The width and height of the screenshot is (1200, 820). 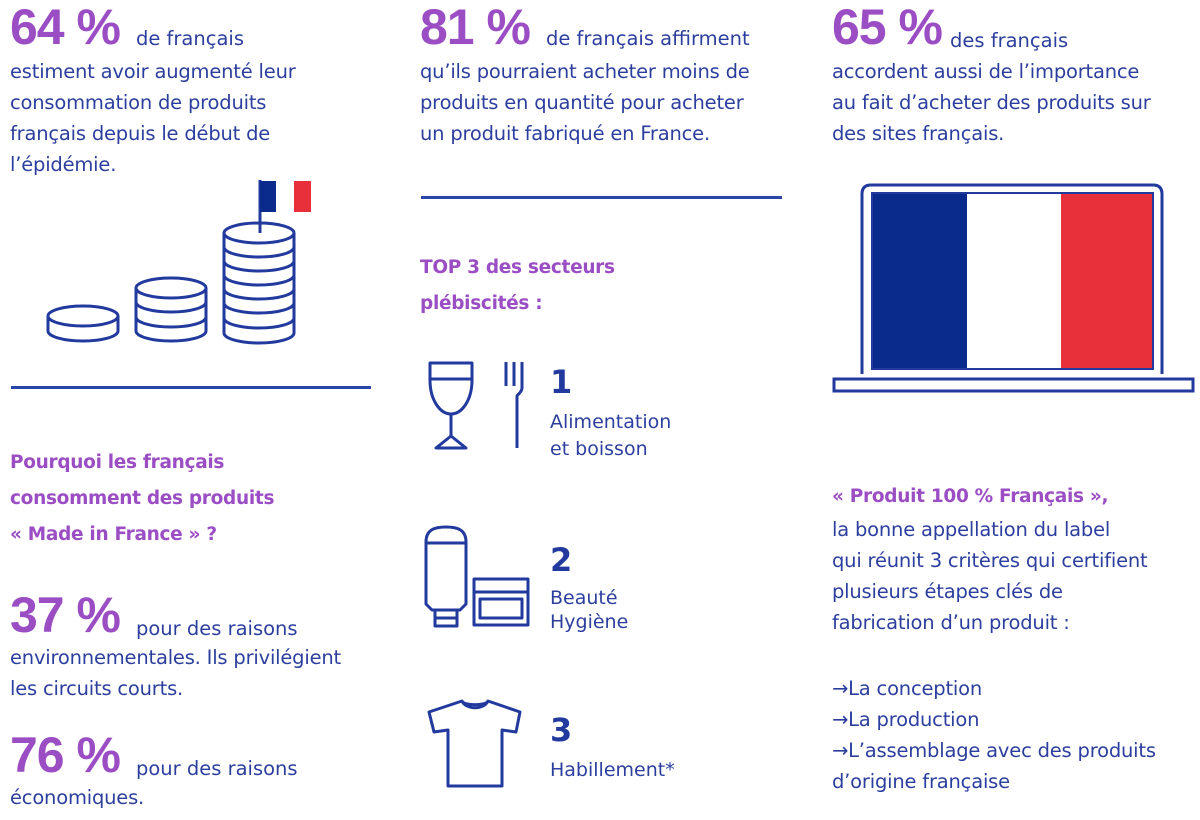 What do you see at coordinates (479, 406) in the screenshot?
I see `wine-glass-fork-icon` at bounding box center [479, 406].